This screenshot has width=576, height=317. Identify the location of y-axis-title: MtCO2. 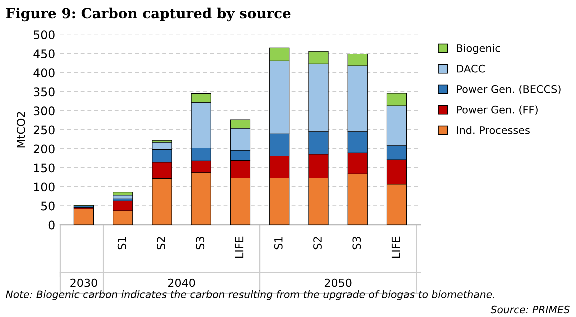
(21, 130).